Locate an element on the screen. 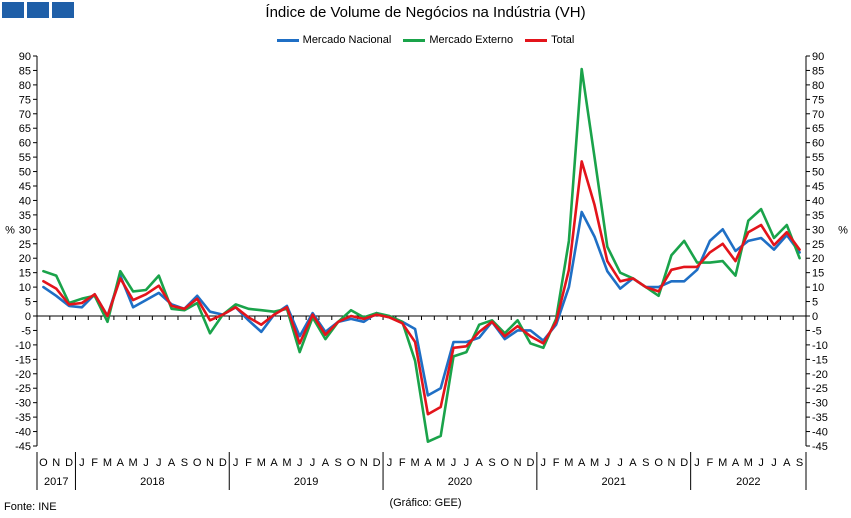 The image size is (851, 518). y-tick-label-left: 85 is located at coordinates (25, 71).